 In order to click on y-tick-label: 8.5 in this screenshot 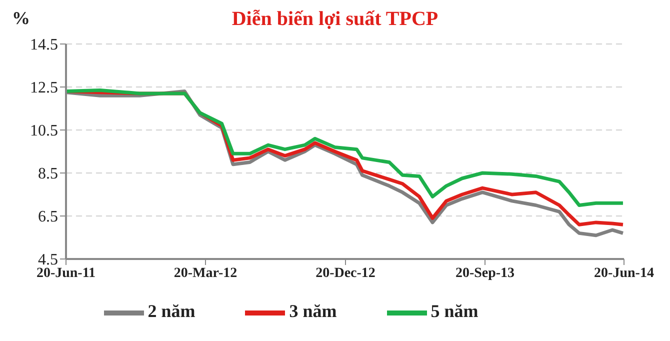, I will do `click(48, 174)`.